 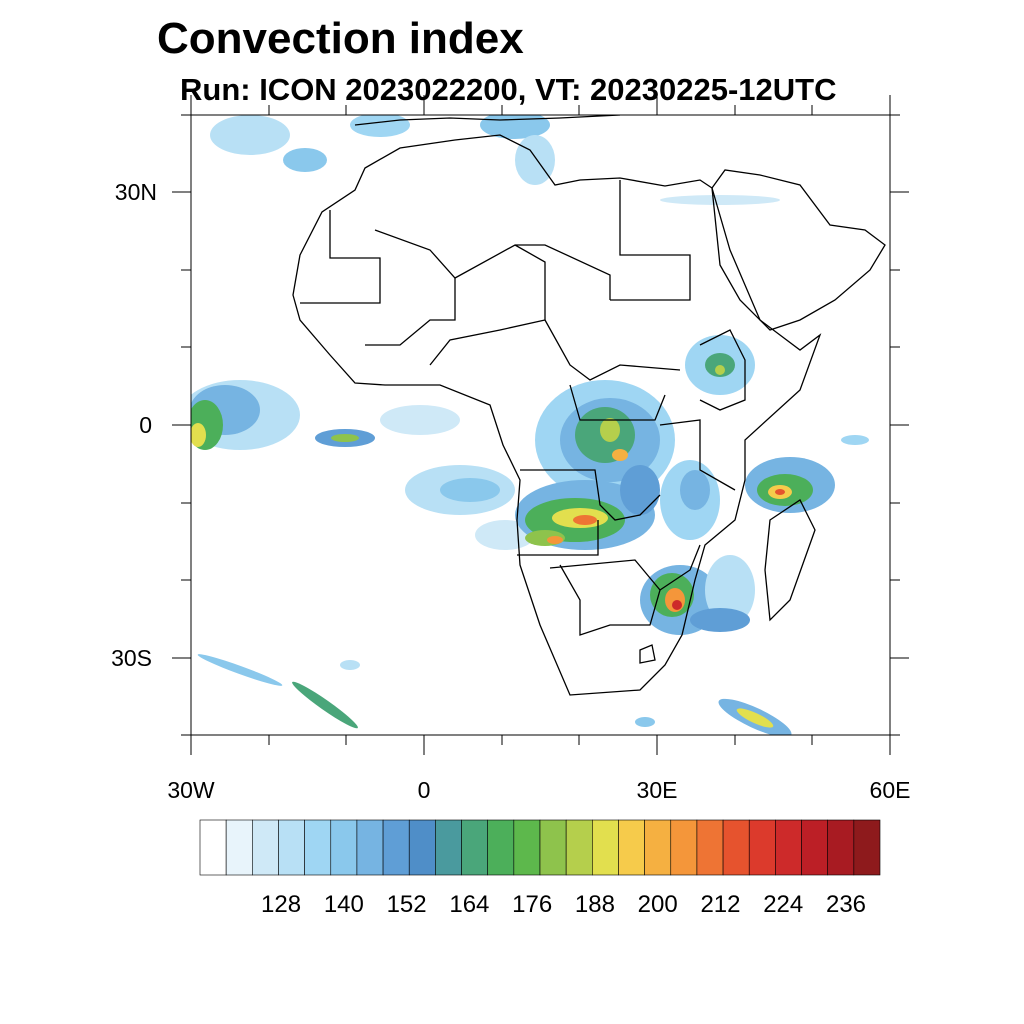 What do you see at coordinates (145, 425) in the screenshot?
I see `lat-label-0: 0` at bounding box center [145, 425].